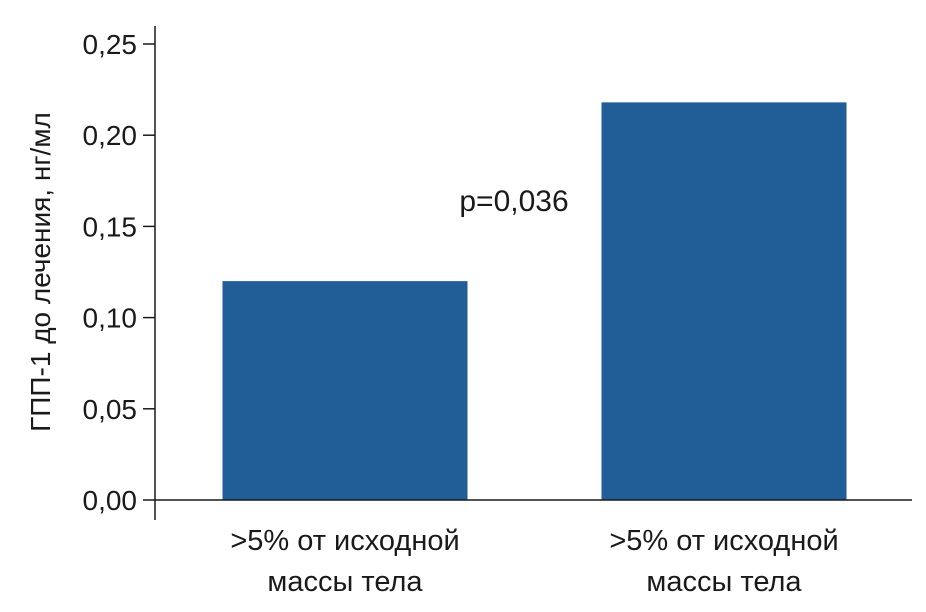  What do you see at coordinates (110, 318) in the screenshot?
I see `y-tick-label: 0,10` at bounding box center [110, 318].